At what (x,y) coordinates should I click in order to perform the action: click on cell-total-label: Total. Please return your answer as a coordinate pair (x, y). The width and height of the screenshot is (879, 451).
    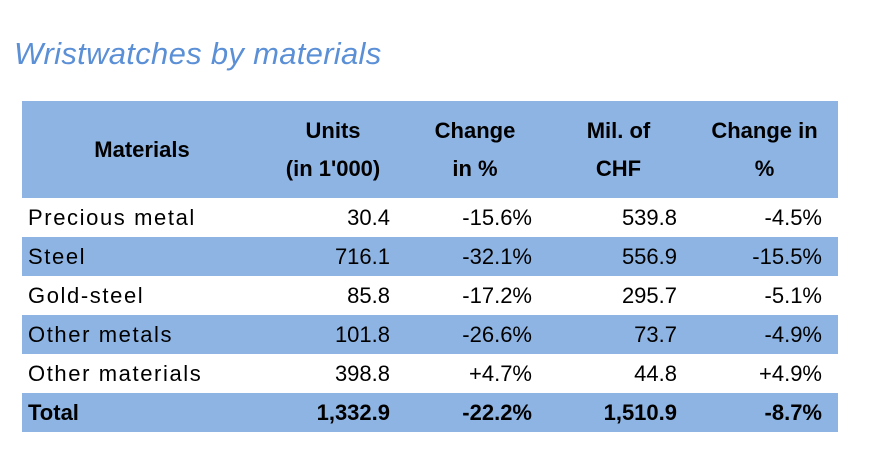
    Looking at the image, I should click on (53, 412).